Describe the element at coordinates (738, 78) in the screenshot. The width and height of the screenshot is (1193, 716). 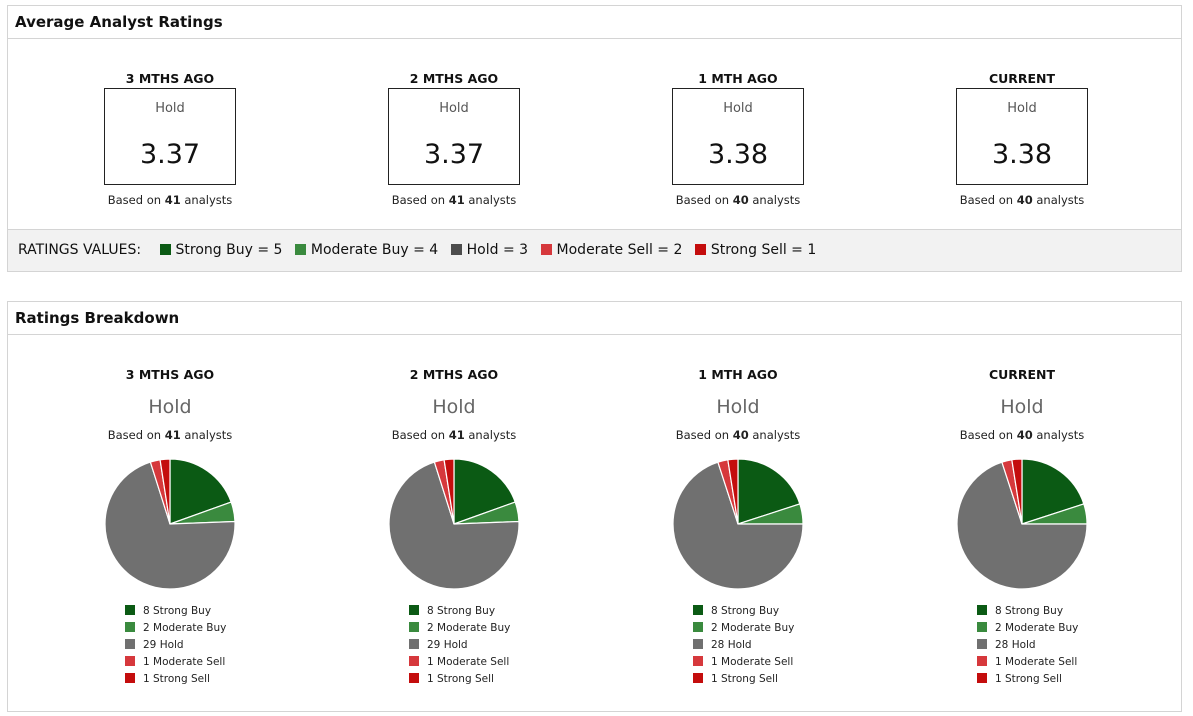
I see `avg-col-1m: 1 MTH AGO` at that location.